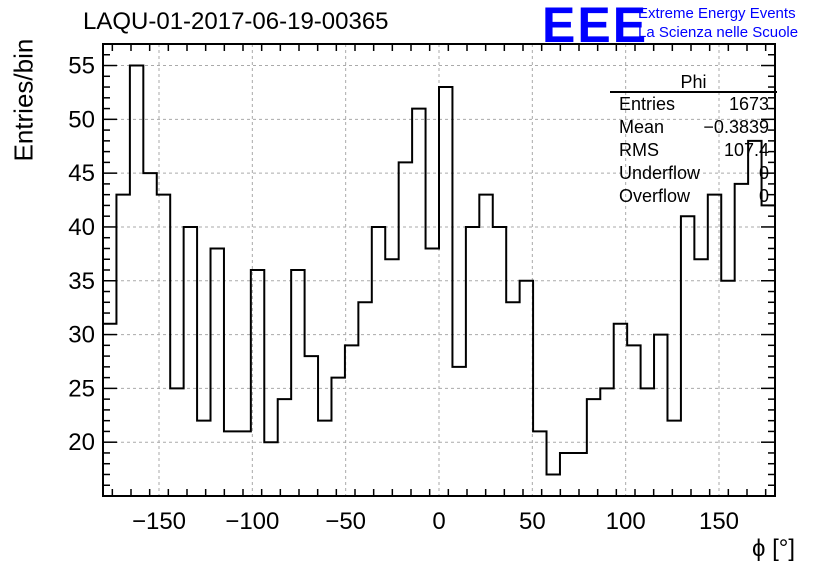 This screenshot has height=572, width=836. What do you see at coordinates (81, 119) in the screenshot?
I see `y-tick-label: 50` at bounding box center [81, 119].